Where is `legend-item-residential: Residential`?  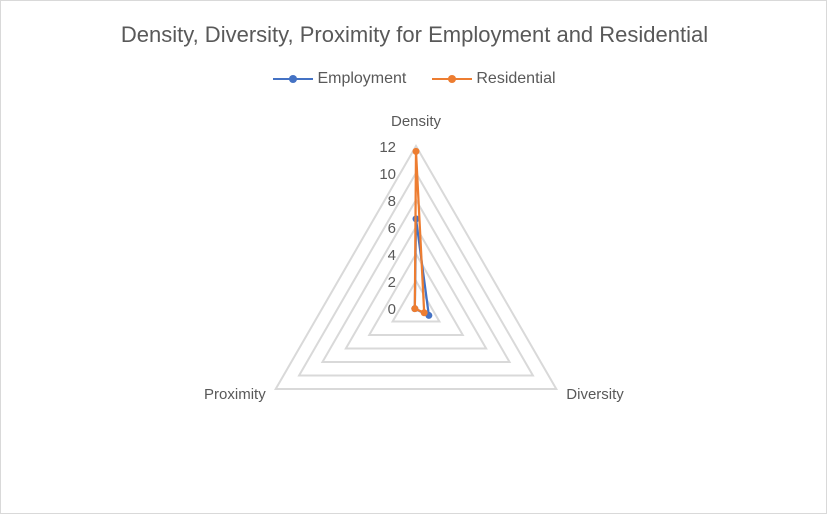
legend-item-residential: Residential is located at coordinates (494, 79).